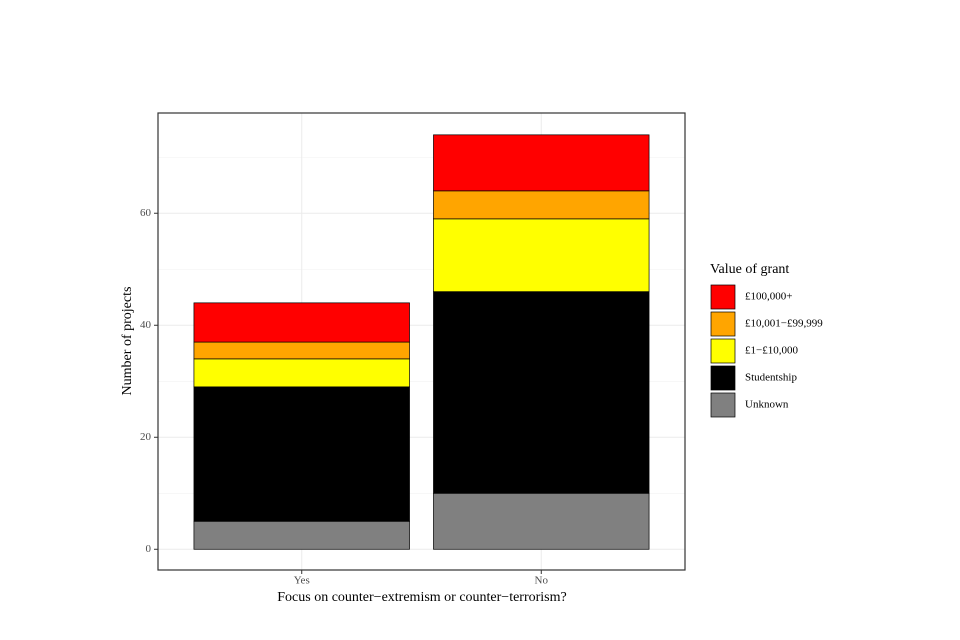 The image size is (960, 640). I want to click on y-tick-label: 40, so click(146, 325).